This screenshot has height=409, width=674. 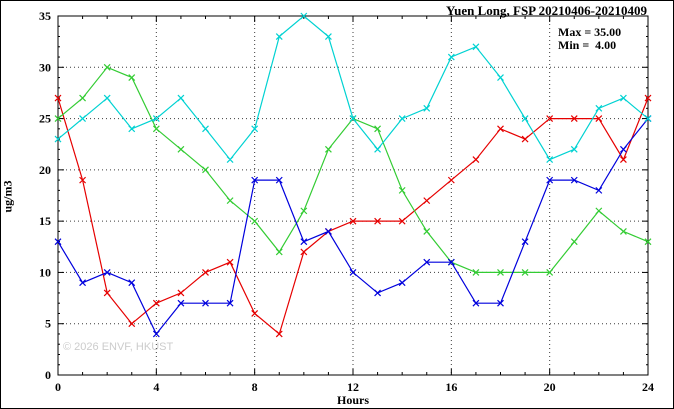 What do you see at coordinates (45, 170) in the screenshot?
I see `y-tick-label: 20` at bounding box center [45, 170].